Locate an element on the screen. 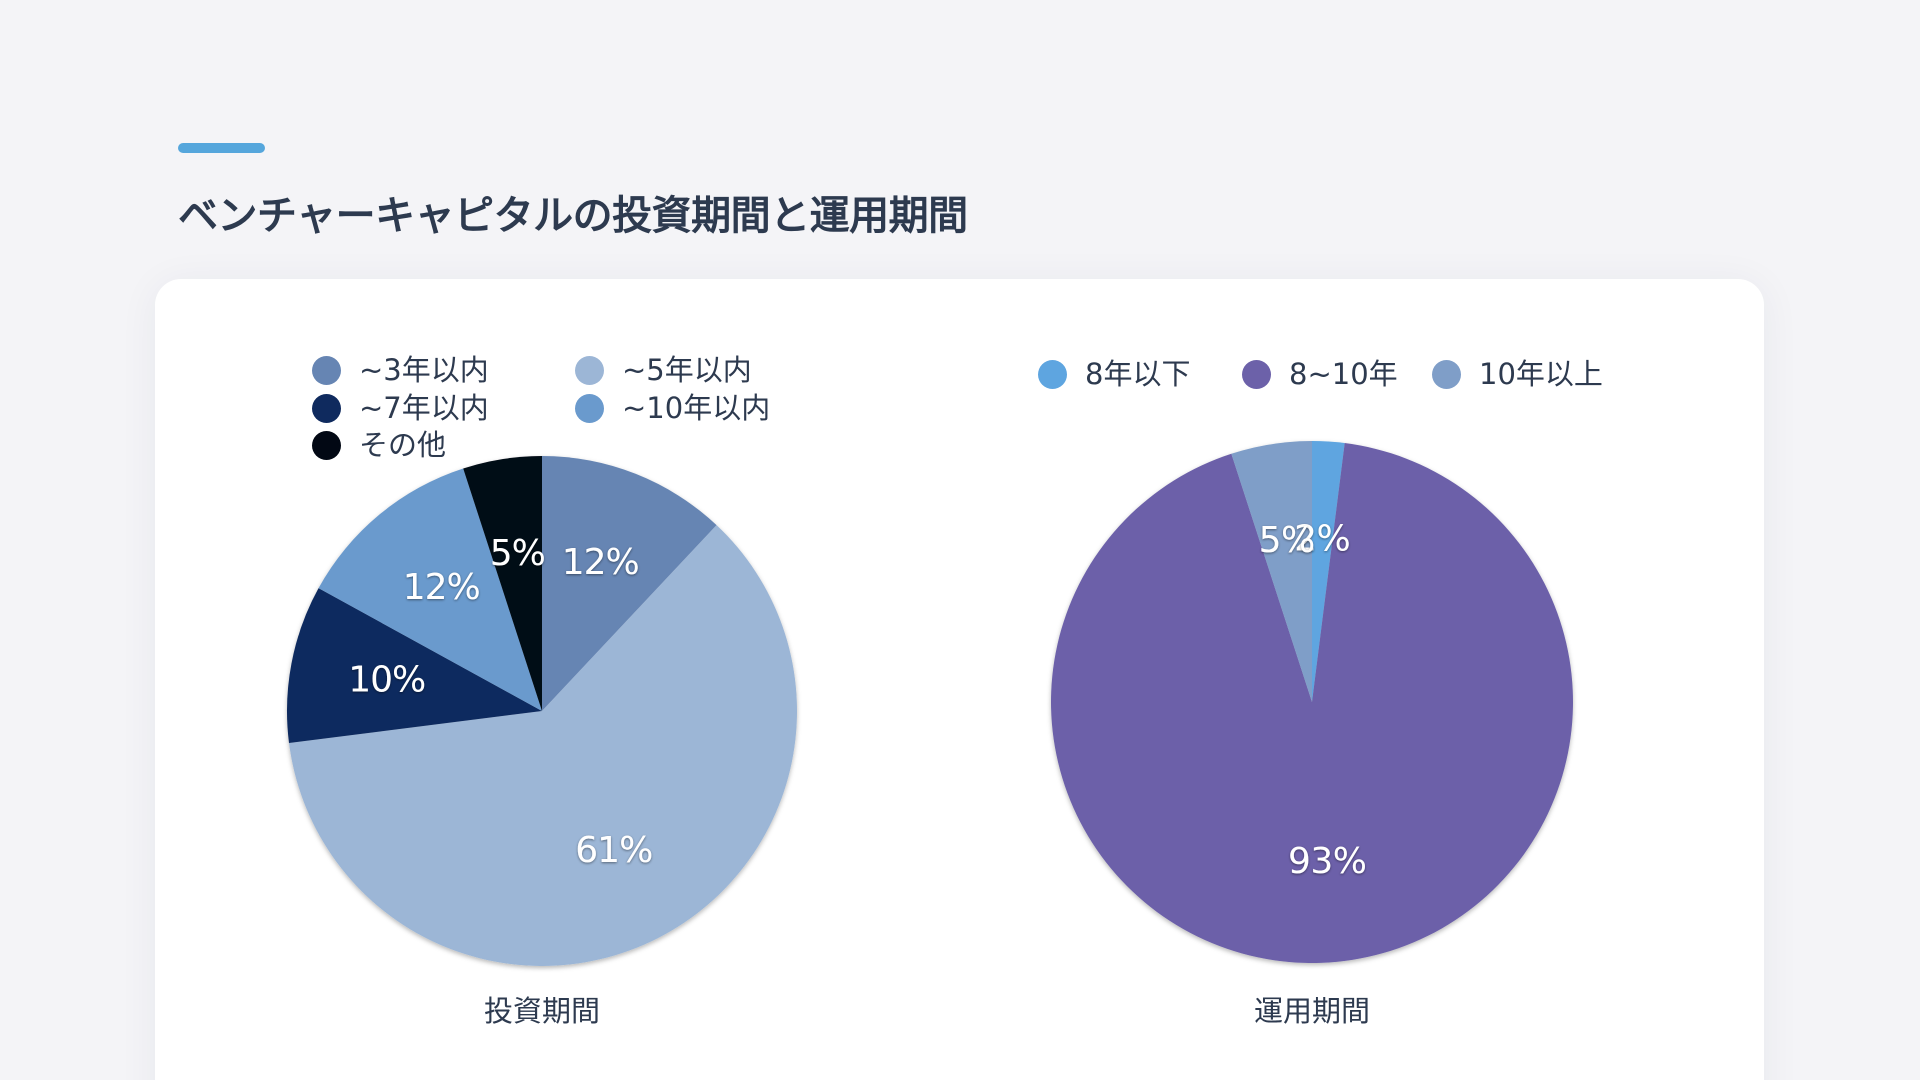 This screenshot has width=1920, height=1080. legend-item-over-10yr: 10年以上 is located at coordinates (1517, 374).